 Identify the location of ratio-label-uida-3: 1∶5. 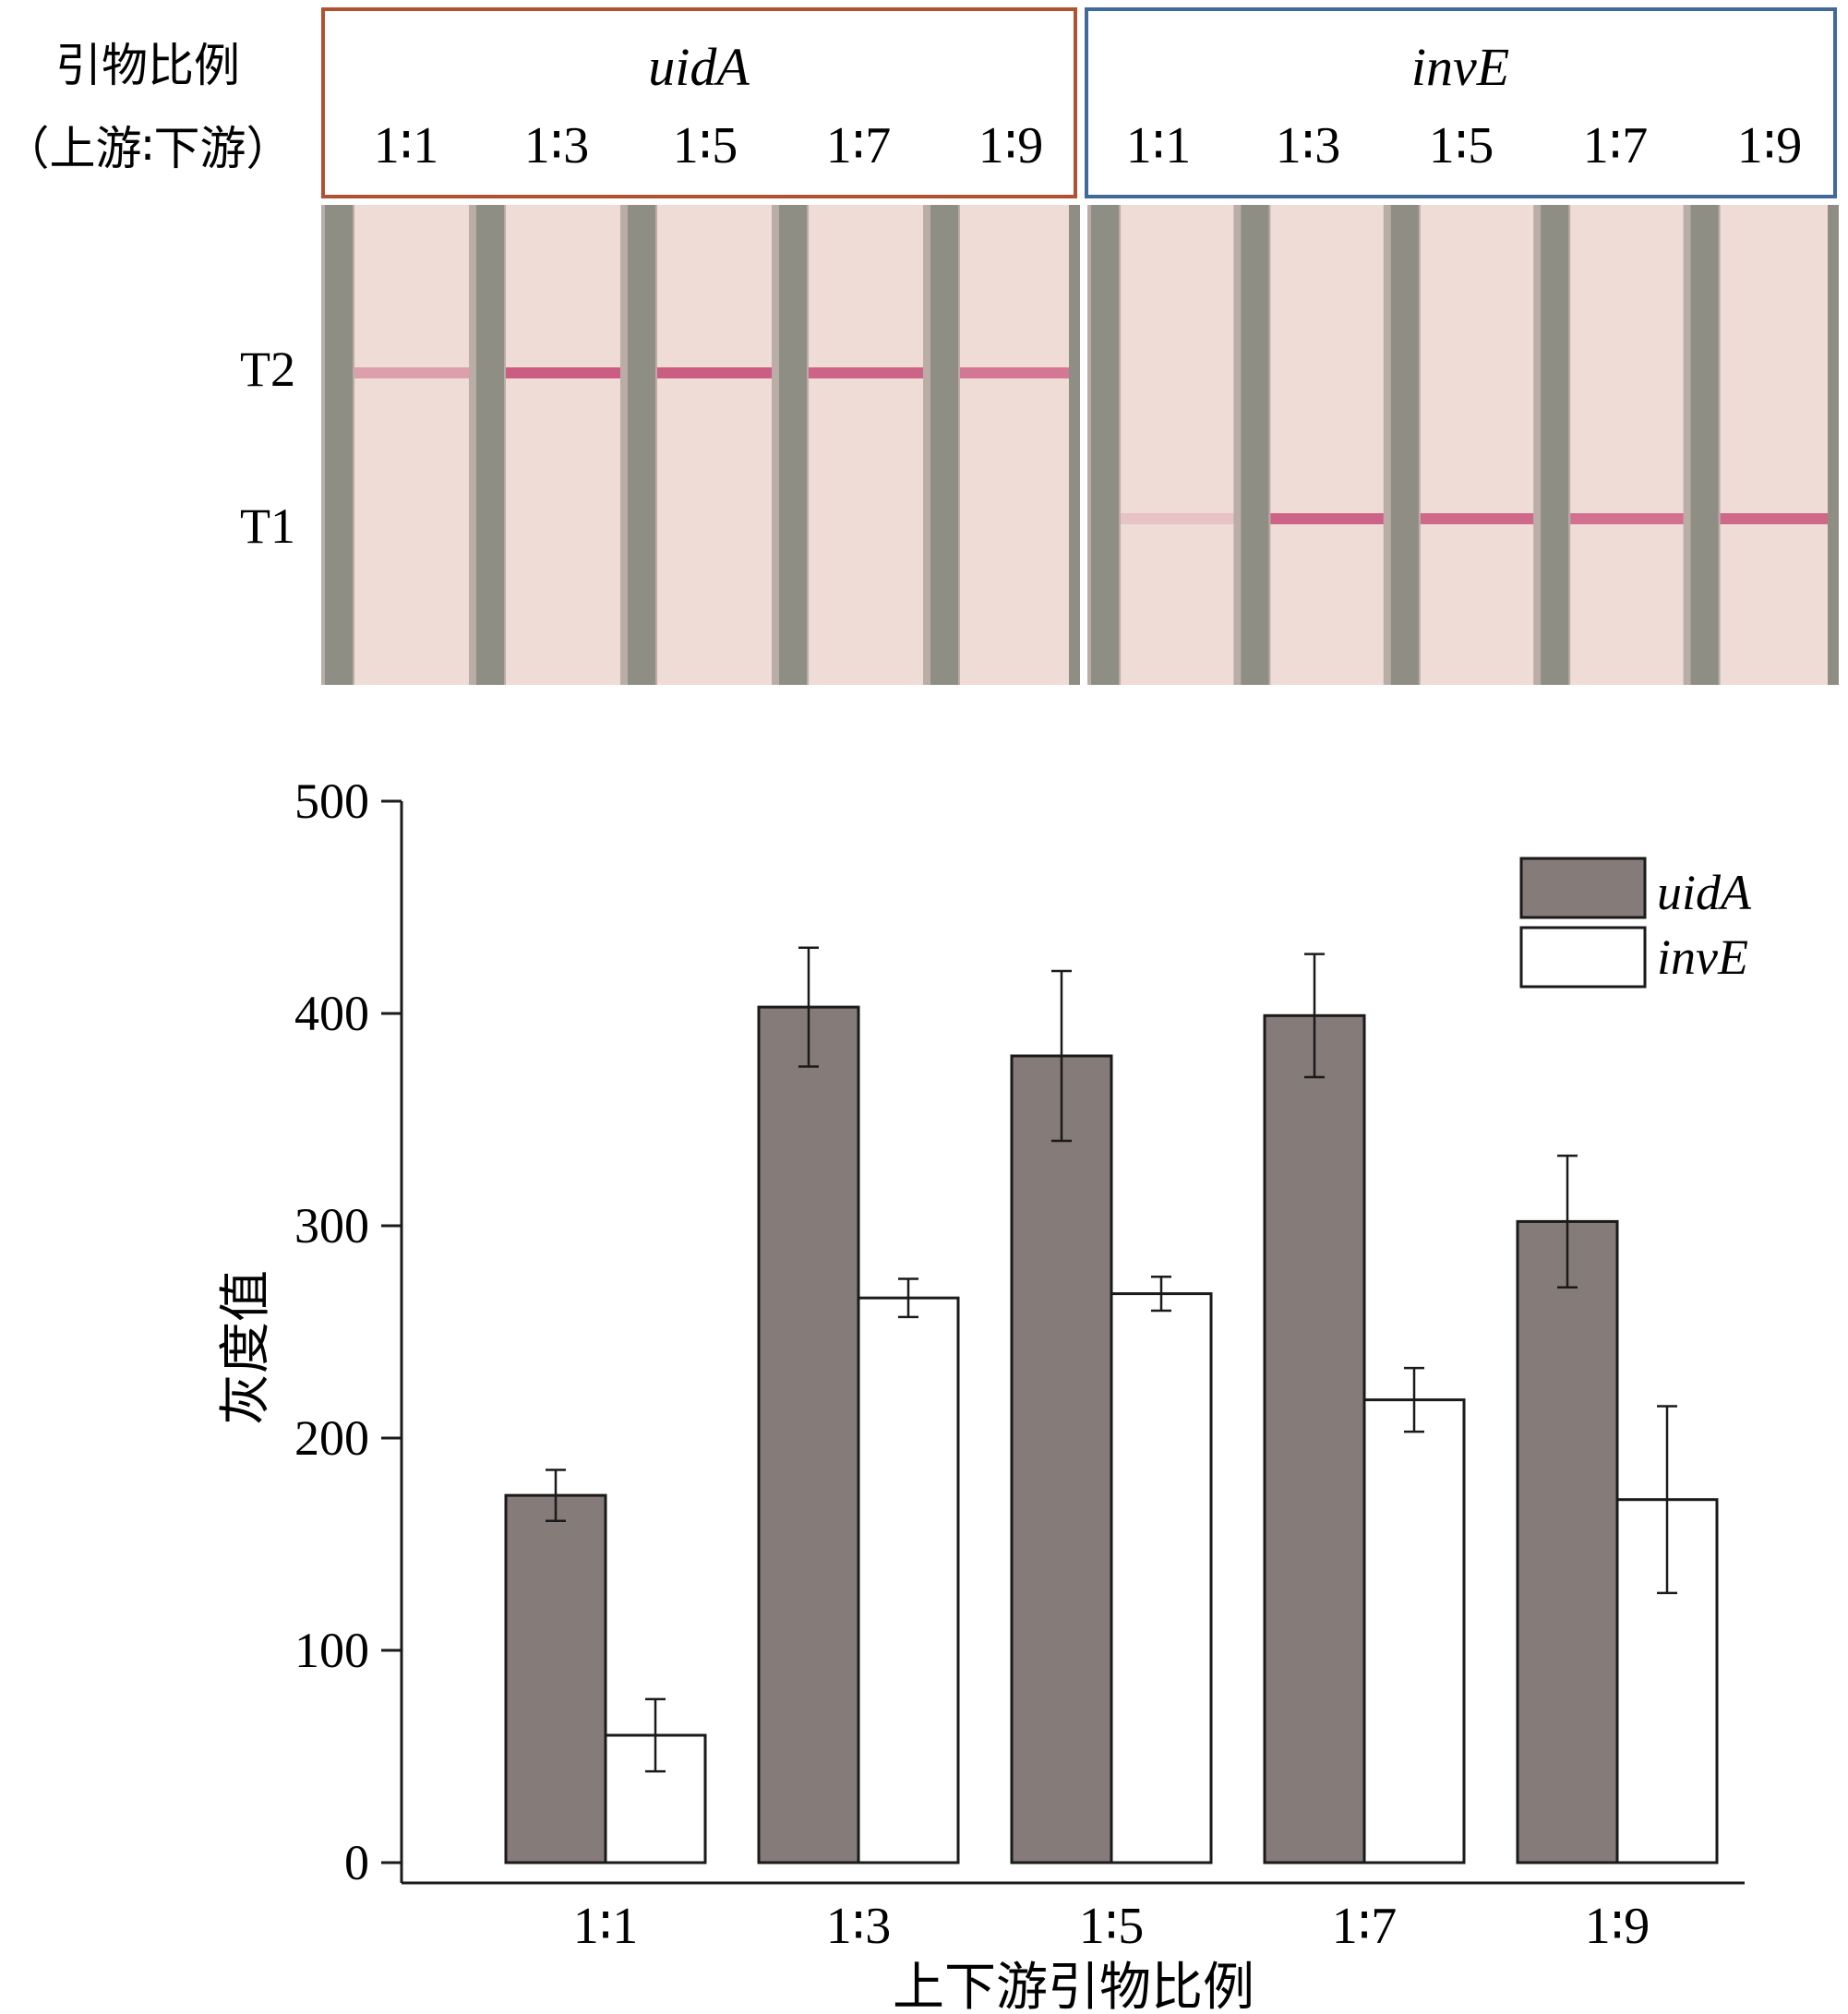
(705, 145).